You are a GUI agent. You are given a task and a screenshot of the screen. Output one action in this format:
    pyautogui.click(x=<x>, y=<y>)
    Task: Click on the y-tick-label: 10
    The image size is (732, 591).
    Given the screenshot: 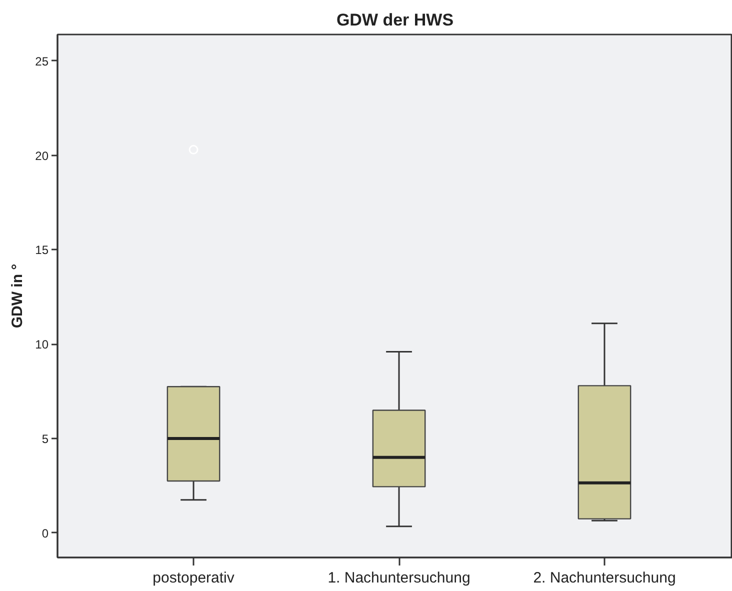 What is the action you would take?
    pyautogui.click(x=42, y=345)
    